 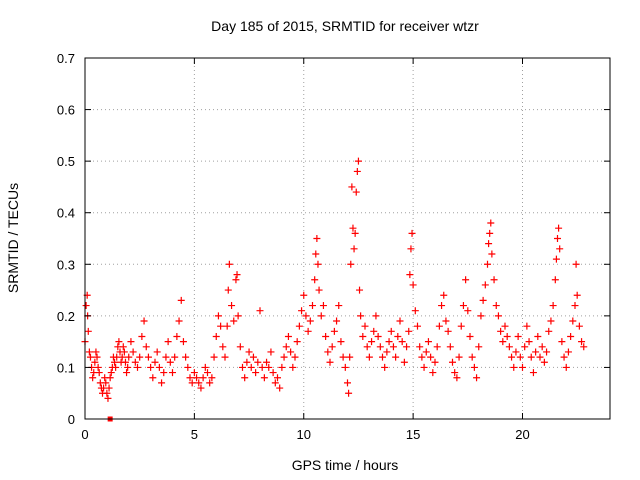 I want to click on y-tick-label: 0.3, so click(x=66, y=264).